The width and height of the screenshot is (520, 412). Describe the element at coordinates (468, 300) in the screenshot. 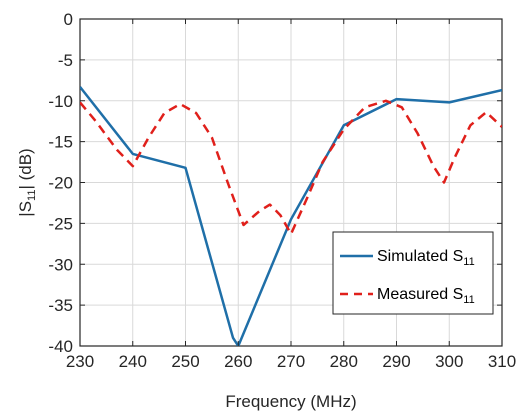

I see `legend-label-measured-sub: 11` at that location.